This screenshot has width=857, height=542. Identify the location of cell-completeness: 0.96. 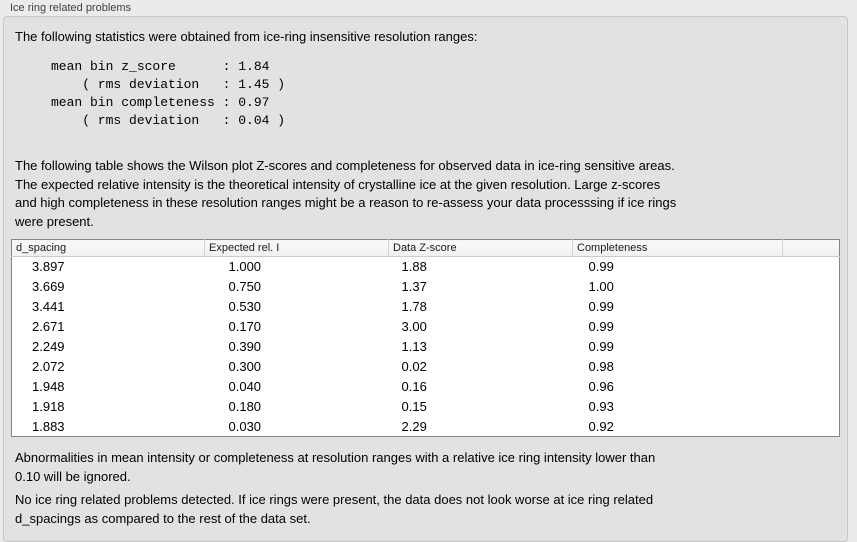
(601, 386).